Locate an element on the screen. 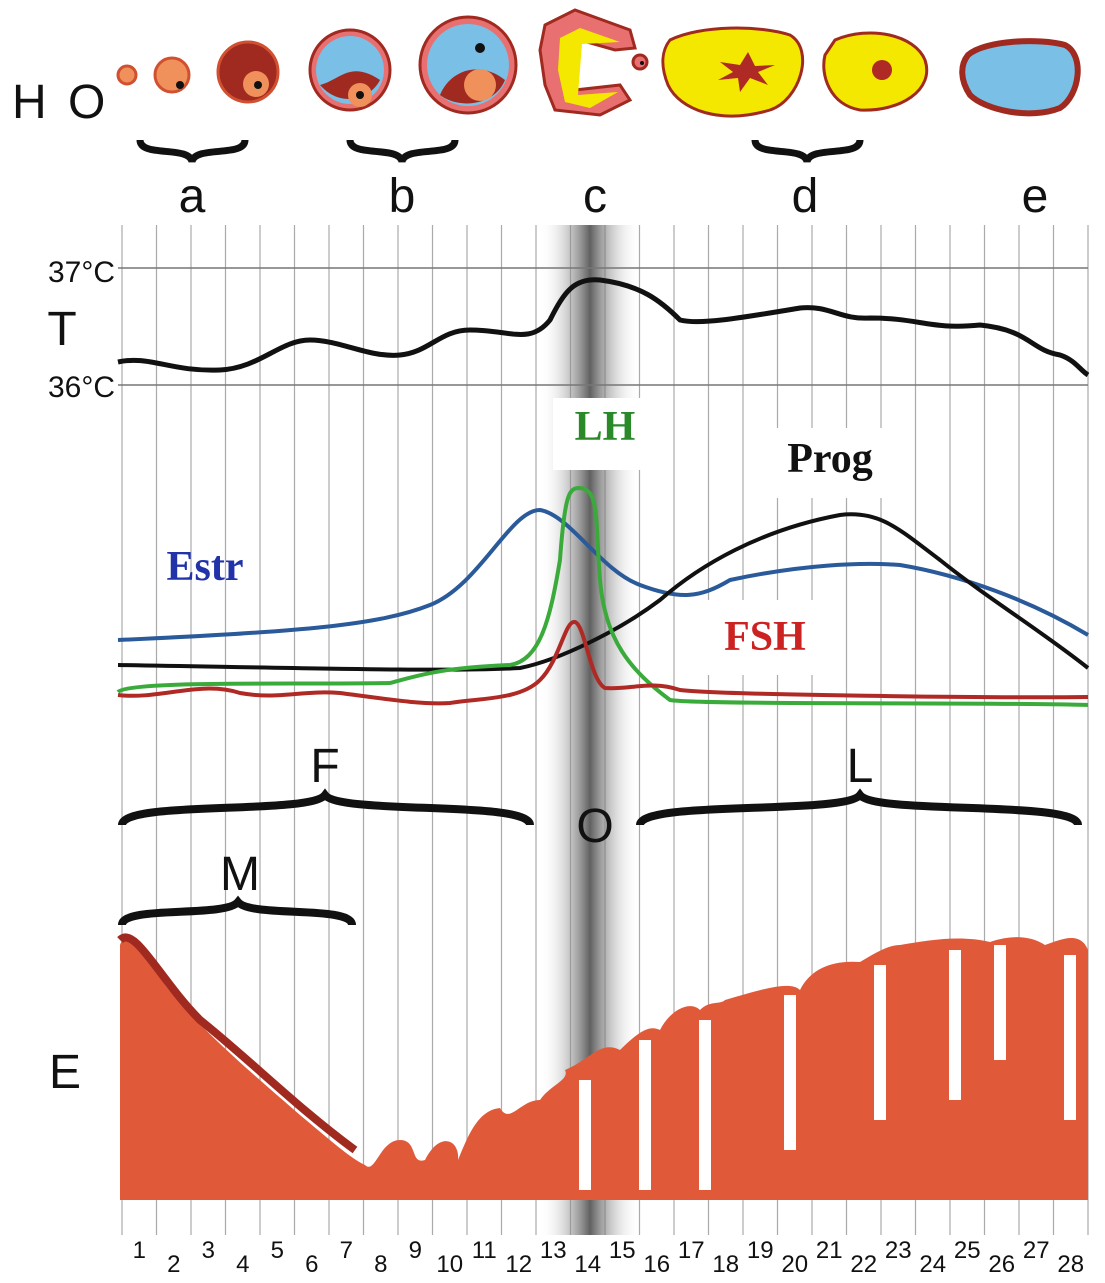 The height and width of the screenshot is (1283, 1105). progesterone-curve is located at coordinates (603, 592).